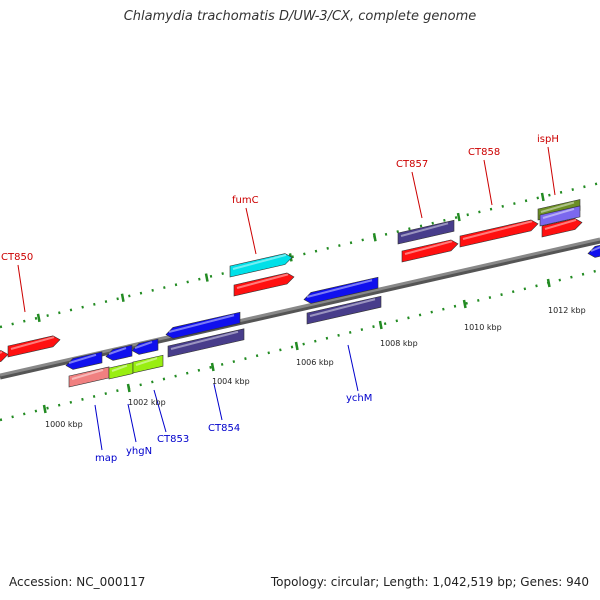 This screenshot has height=600, width=600. Describe the element at coordinates (4, 357) in the screenshot. I see `gene-arrow-partial-left` at that location.